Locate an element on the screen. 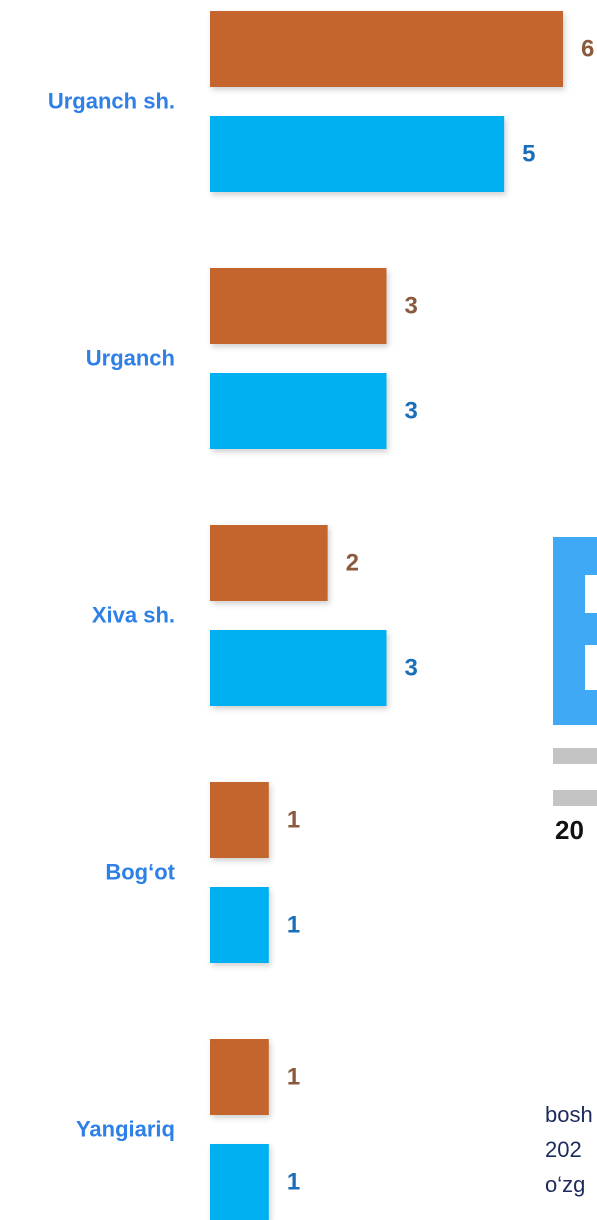 This screenshot has width=597, height=1220. category-label: Urganch sh. is located at coordinates (111, 100).